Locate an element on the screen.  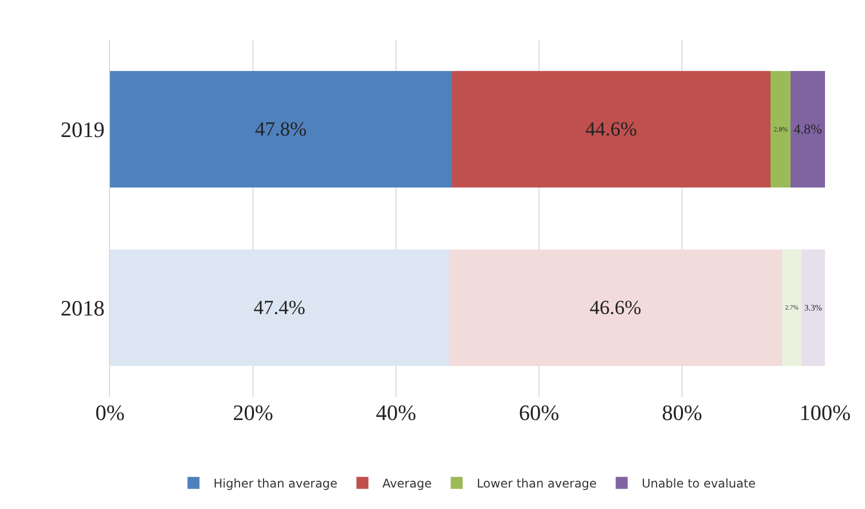
legend-label: Lower than average is located at coordinates (536, 483).